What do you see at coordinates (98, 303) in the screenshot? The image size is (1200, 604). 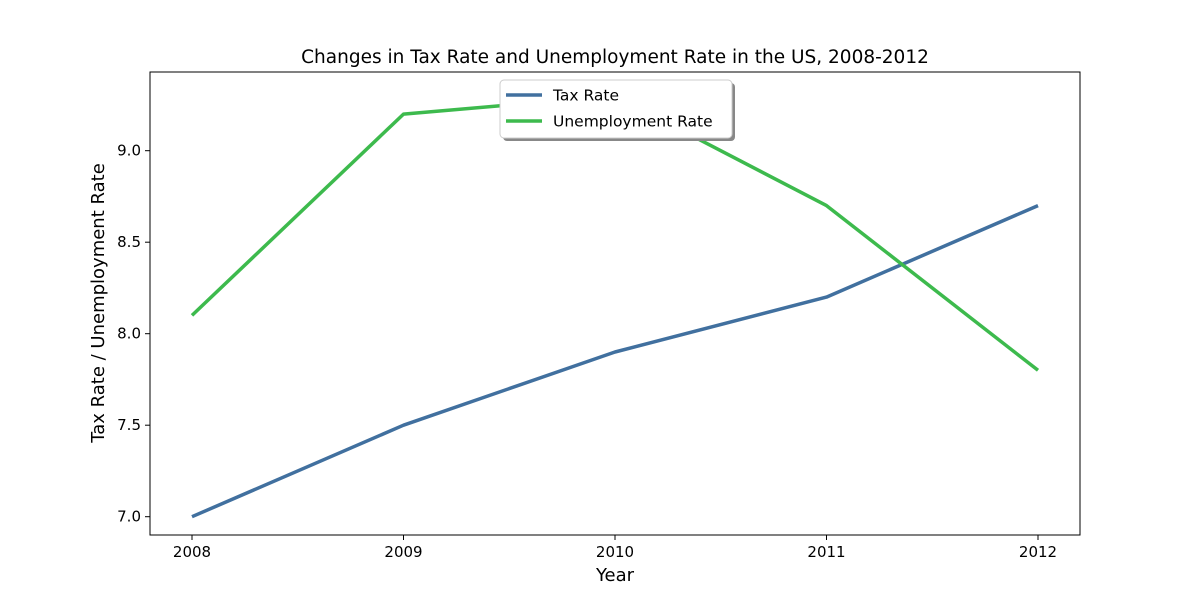 I see `y-axis-label: Tax Rate / Unemployment Rate` at bounding box center [98, 303].